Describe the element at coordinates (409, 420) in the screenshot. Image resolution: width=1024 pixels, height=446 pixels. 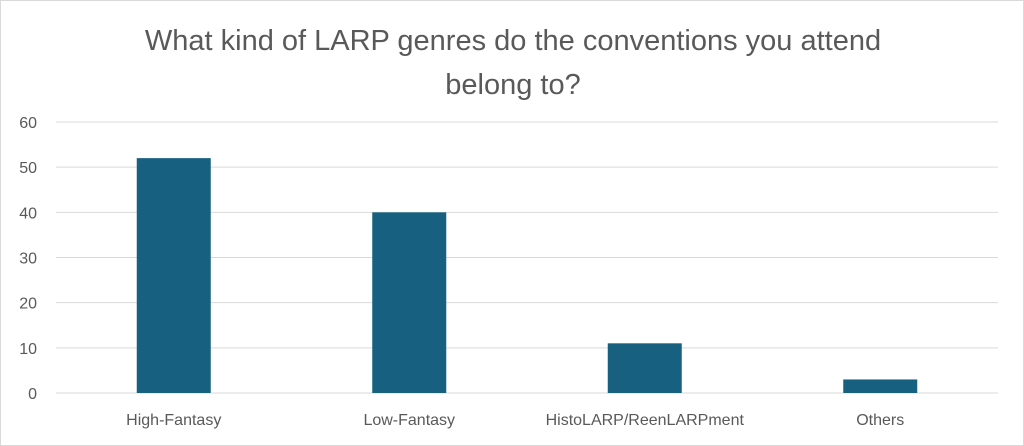
I see `x-tick-label: Low-Fantasy` at that location.